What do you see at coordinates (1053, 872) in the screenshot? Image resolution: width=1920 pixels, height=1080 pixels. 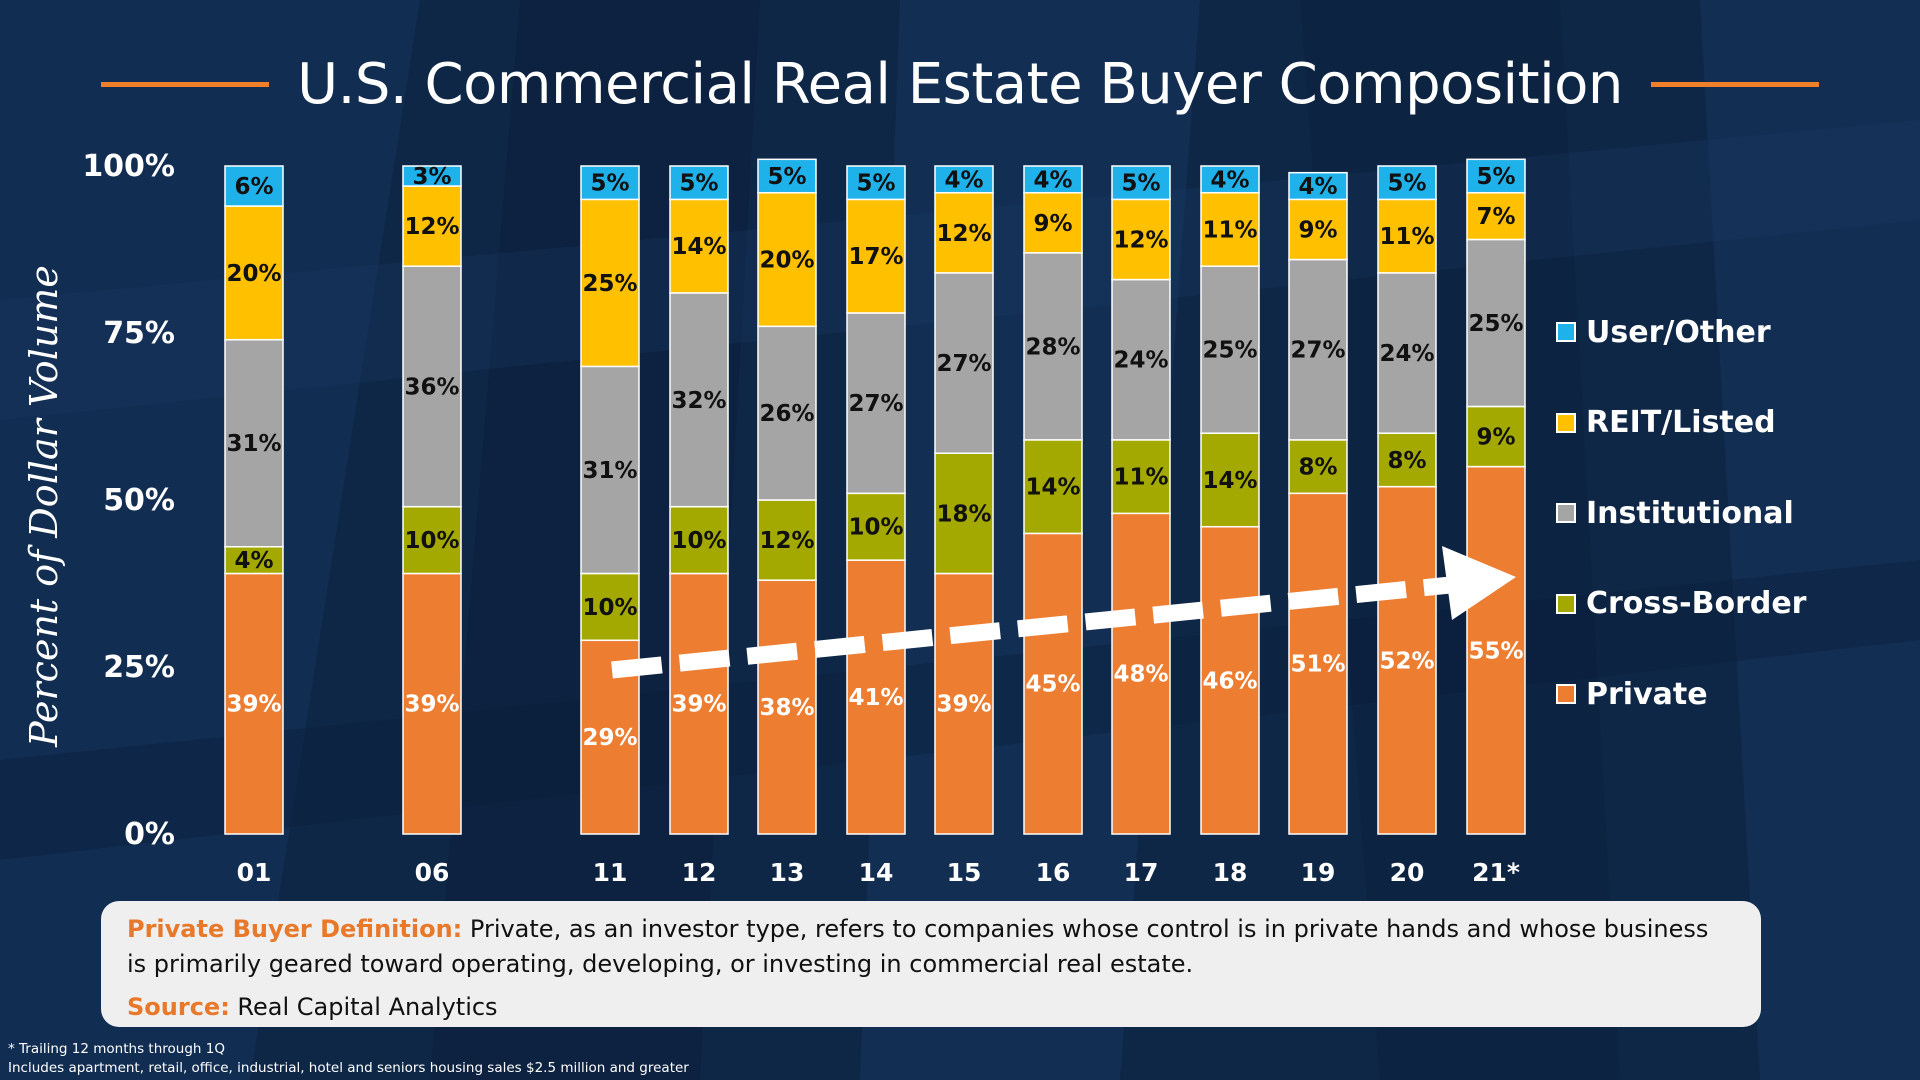 I see `x-tick-16: 16` at bounding box center [1053, 872].